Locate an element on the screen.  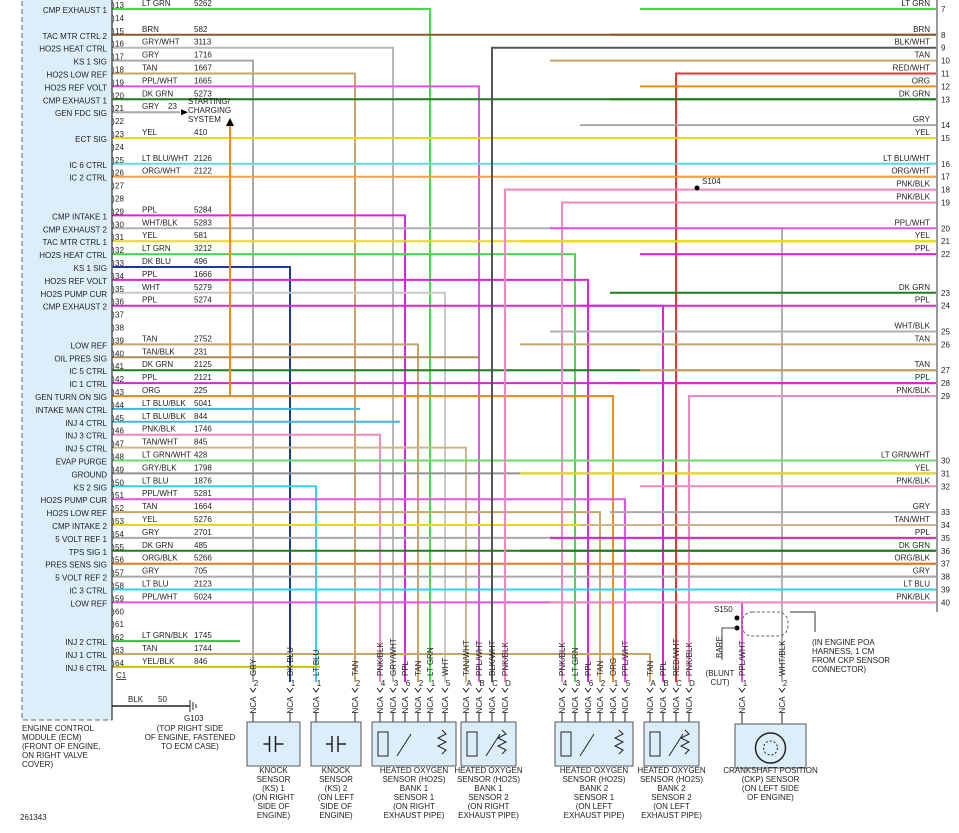
wire-color-label: ORG is located at coordinates (921, 80).